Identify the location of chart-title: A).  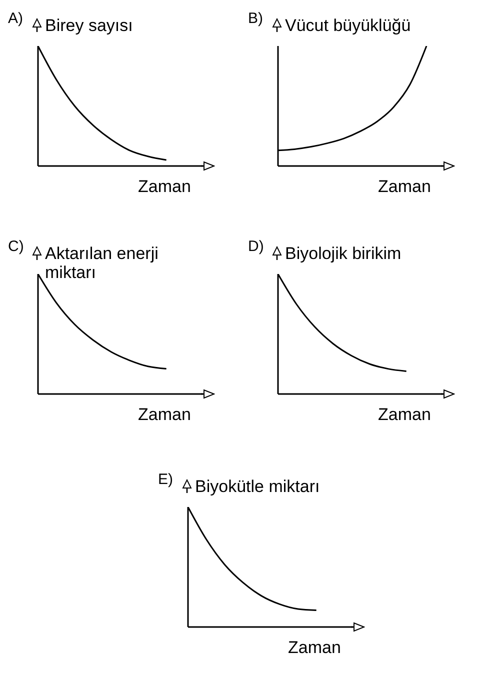
(15, 18).